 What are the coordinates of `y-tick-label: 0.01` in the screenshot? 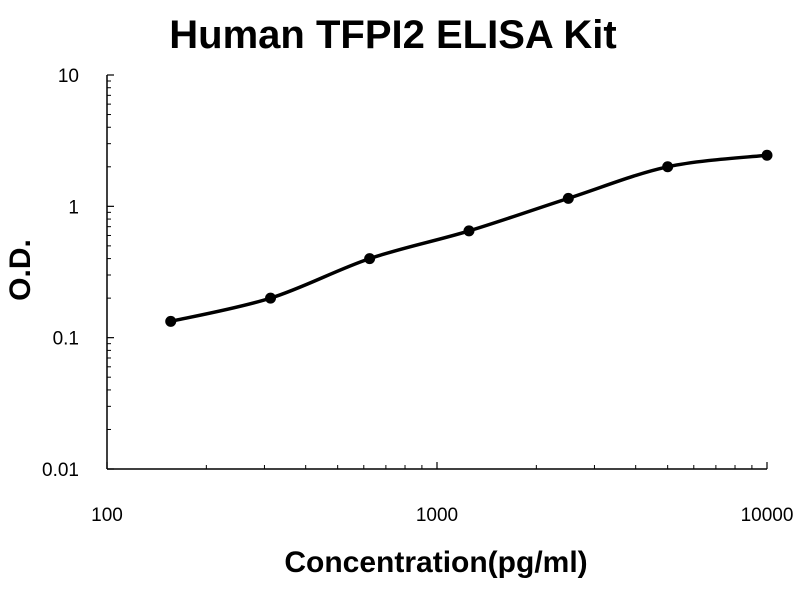 It's located at (60, 470).